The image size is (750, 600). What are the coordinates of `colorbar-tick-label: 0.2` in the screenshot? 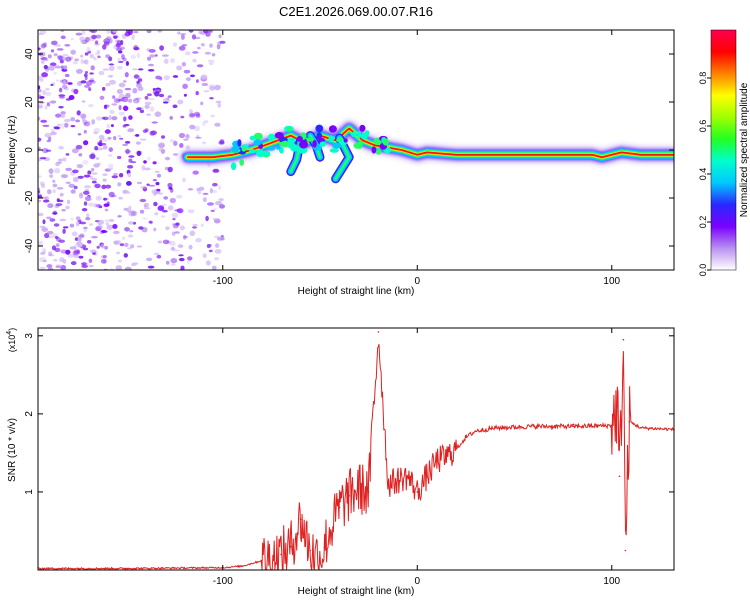 It's located at (703, 222).